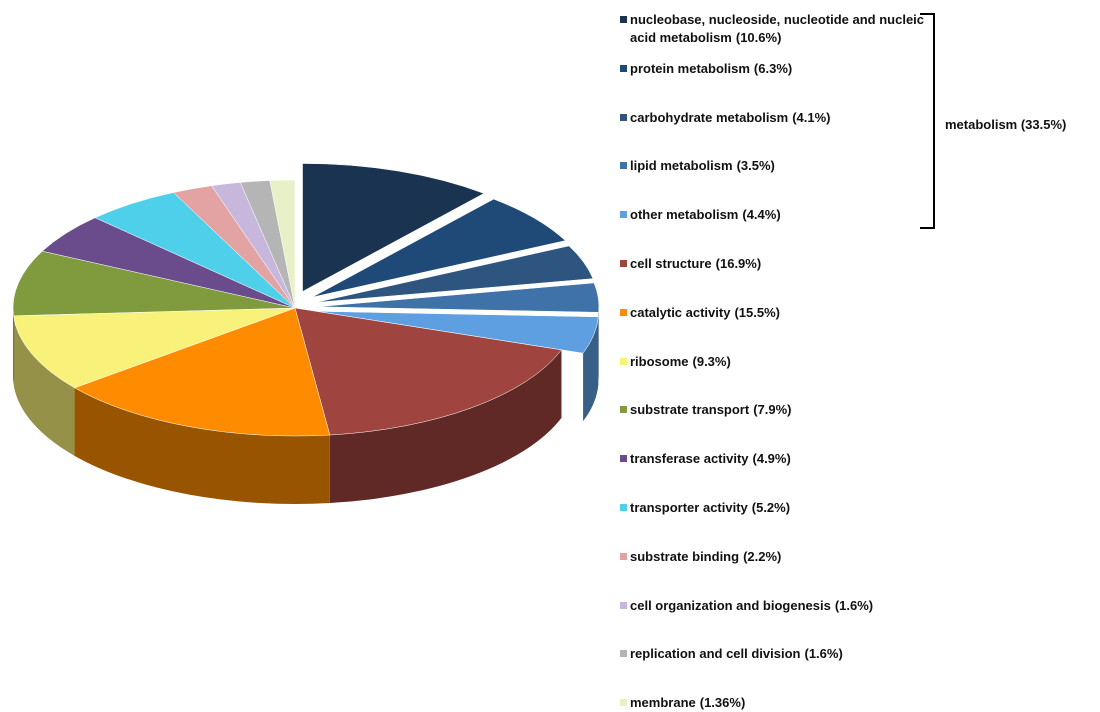 The image size is (1100, 712). What do you see at coordinates (757, 312) in the screenshot?
I see `legend-value: (15.5%)` at bounding box center [757, 312].